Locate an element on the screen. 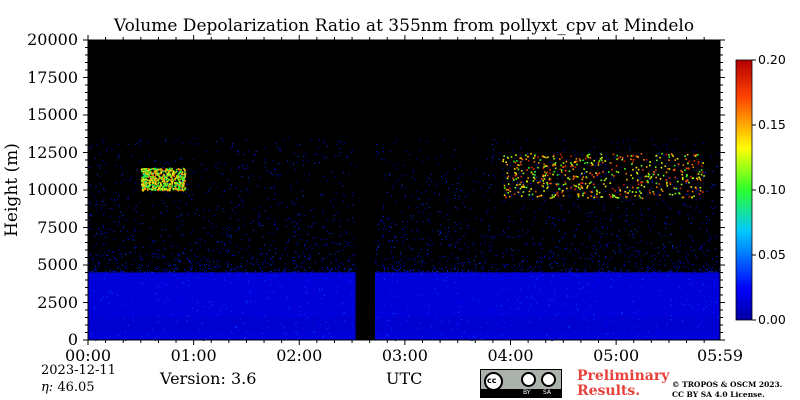 This screenshot has height=400, width=800. y-tick-label: 12500 is located at coordinates (52, 152).